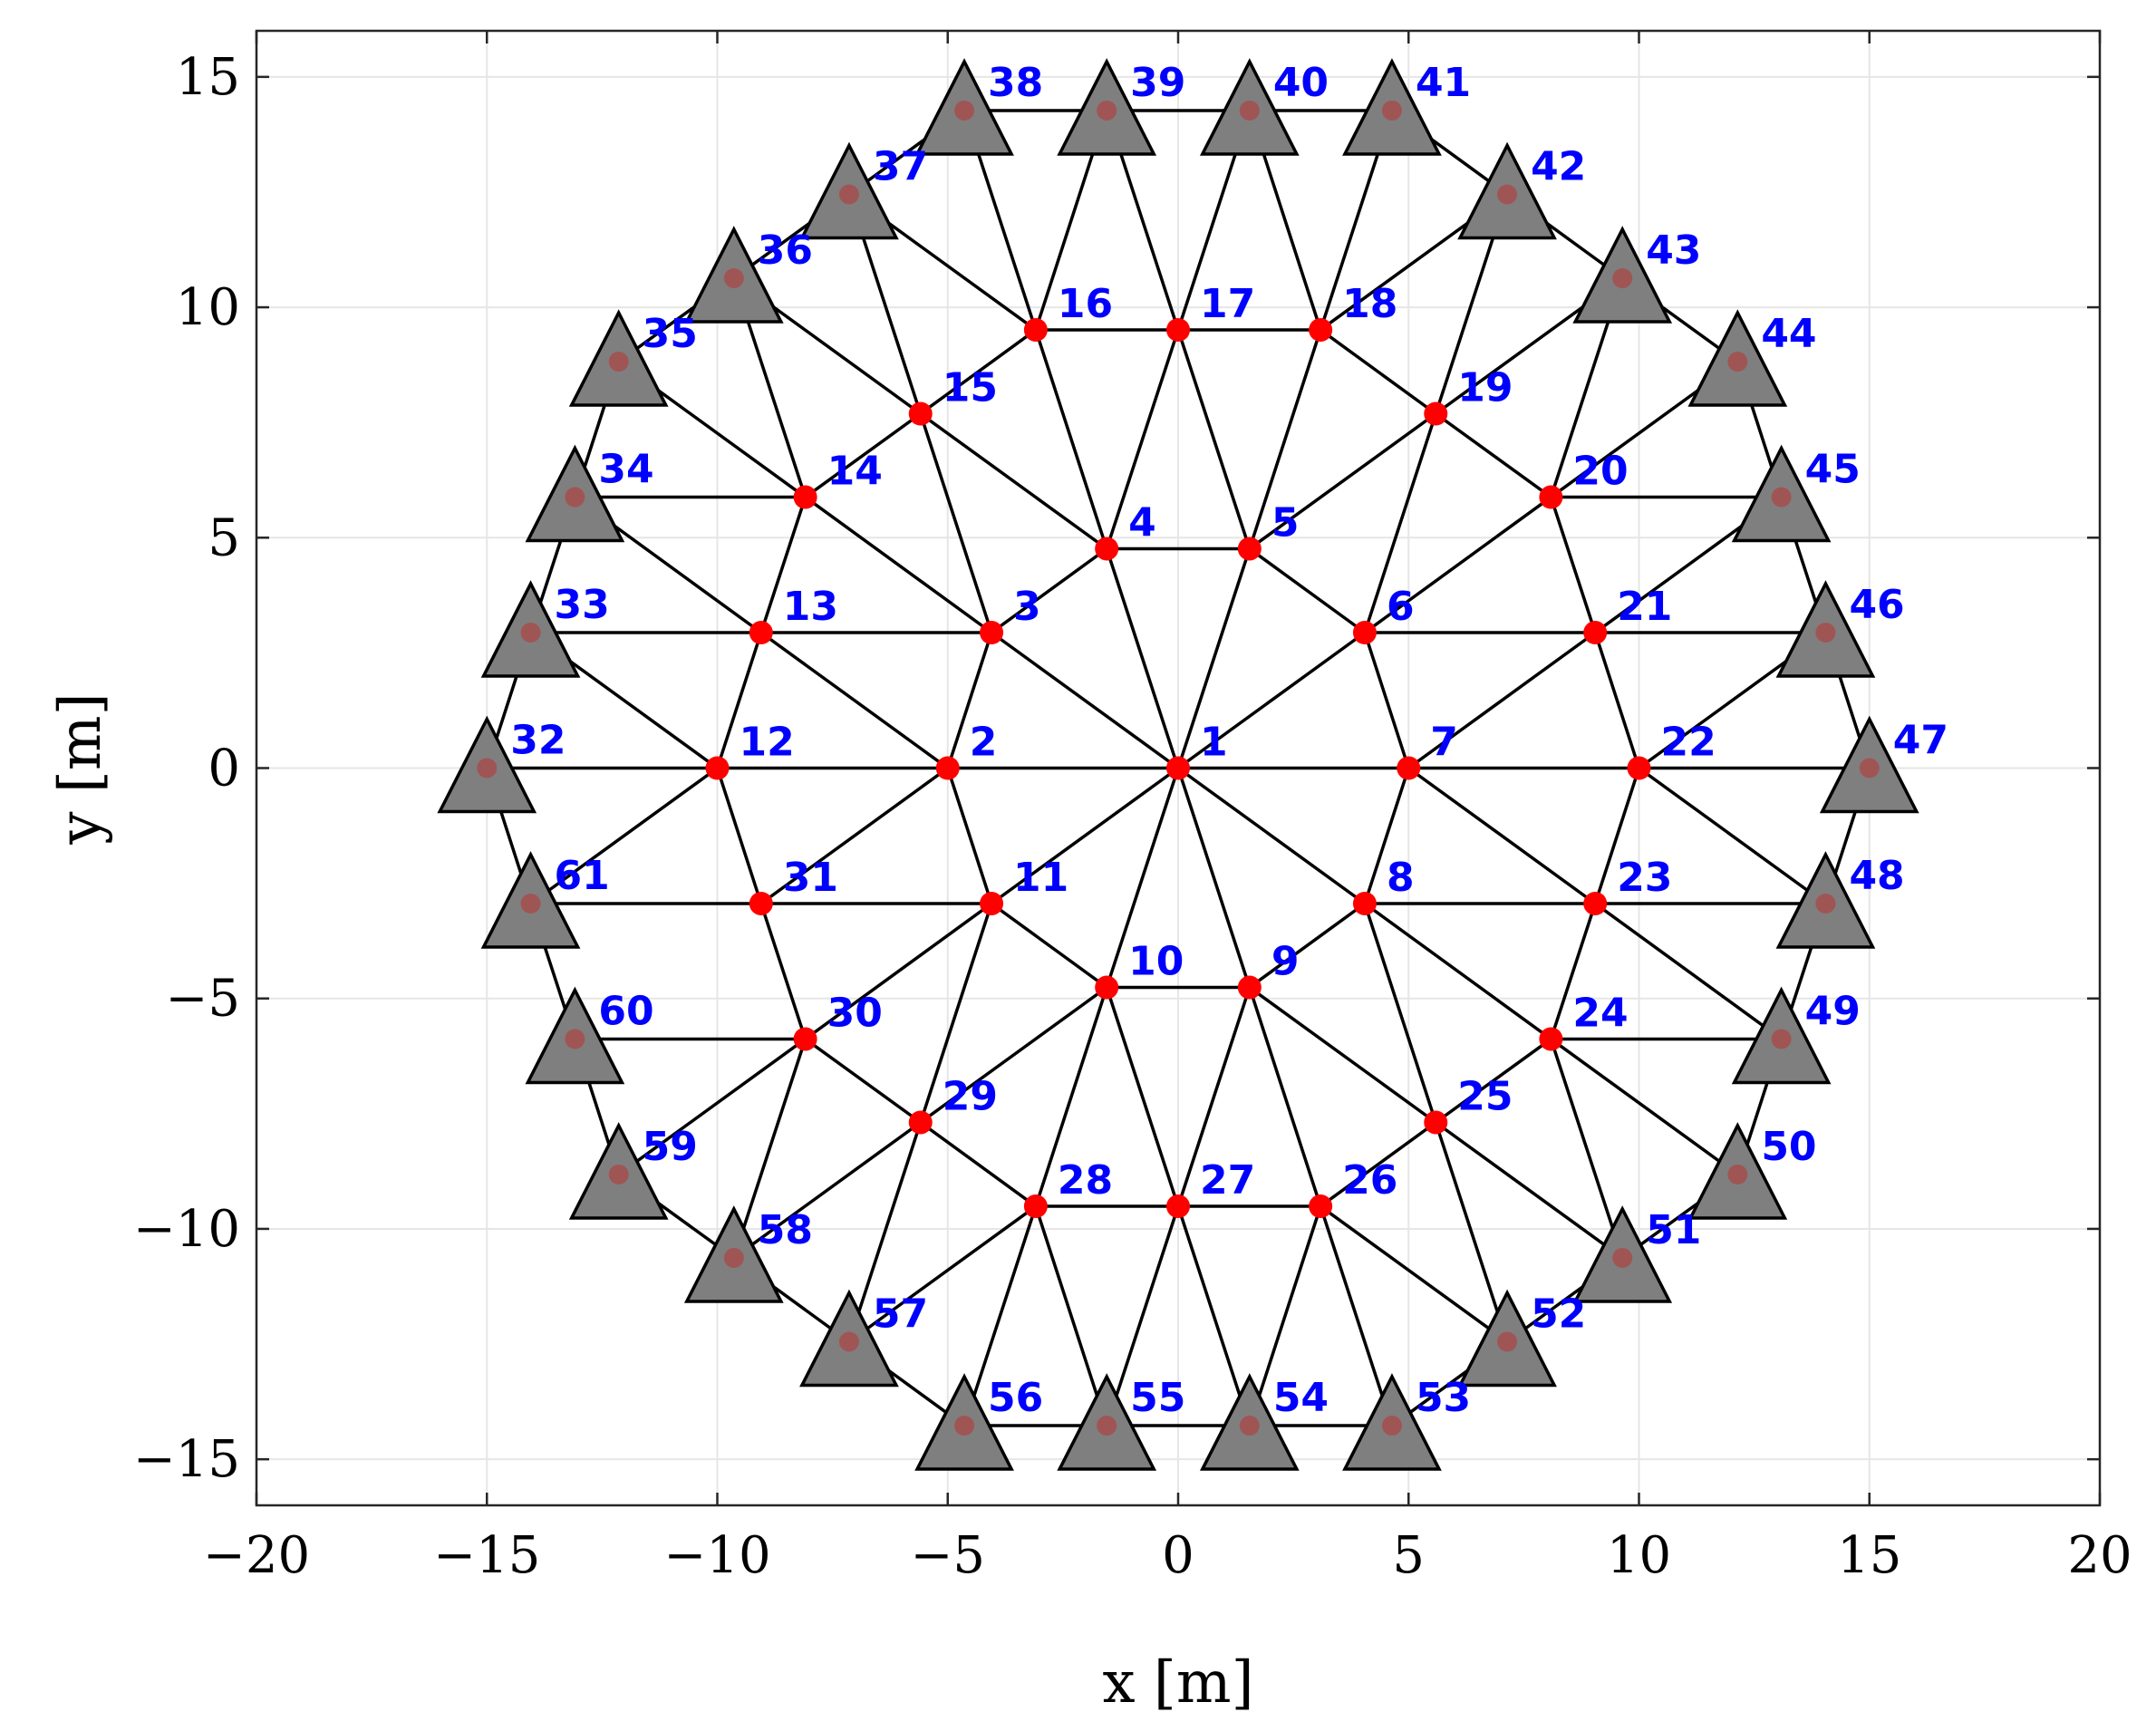 This screenshot has height=1731, width=2156. Describe the element at coordinates (767, 743) in the screenshot. I see `node-label: 12` at that location.